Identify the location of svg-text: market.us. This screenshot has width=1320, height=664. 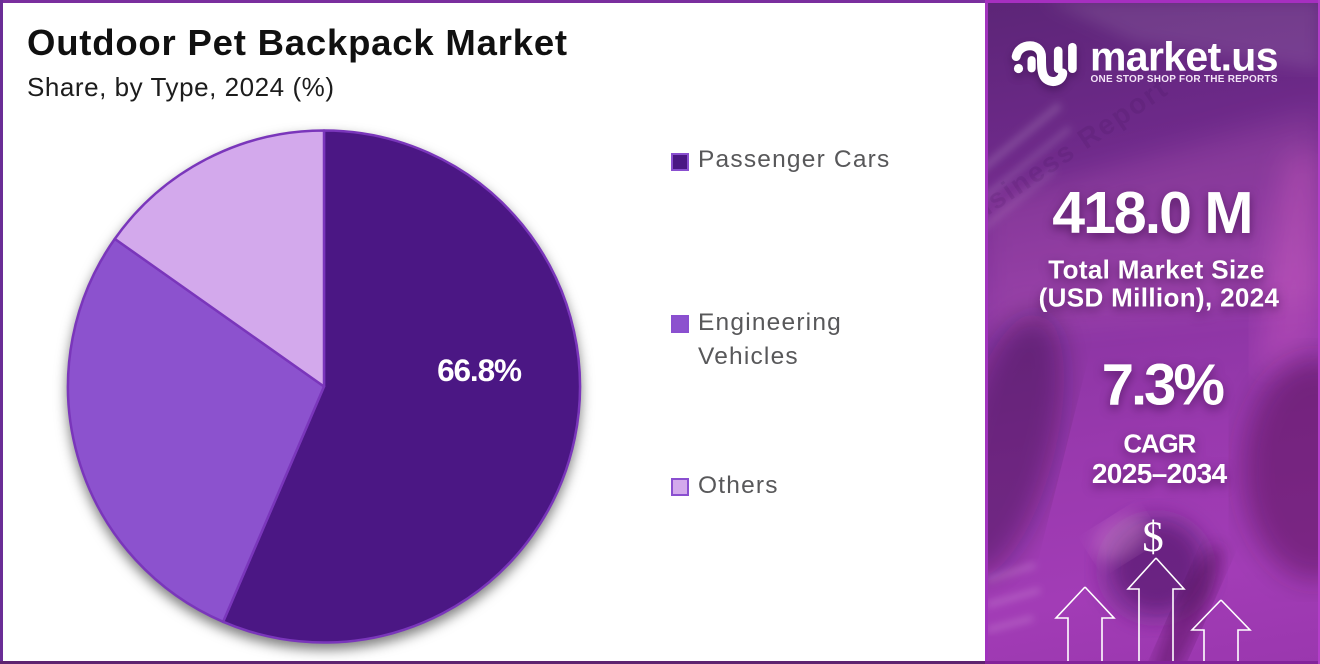
(1184, 57).